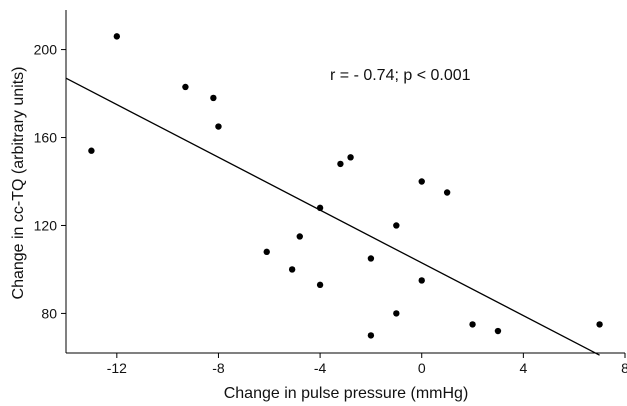  What do you see at coordinates (523, 368) in the screenshot?
I see `x-tick-label: 4` at bounding box center [523, 368].